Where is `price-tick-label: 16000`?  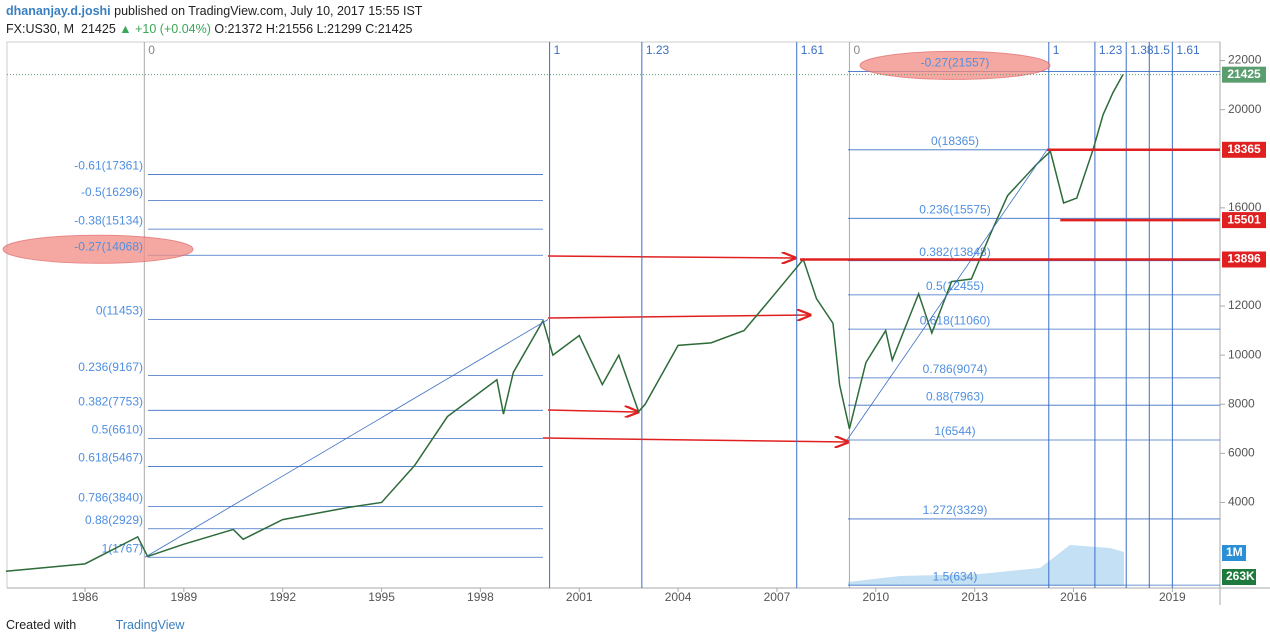 price-tick-label: 16000 is located at coordinates (1245, 207).